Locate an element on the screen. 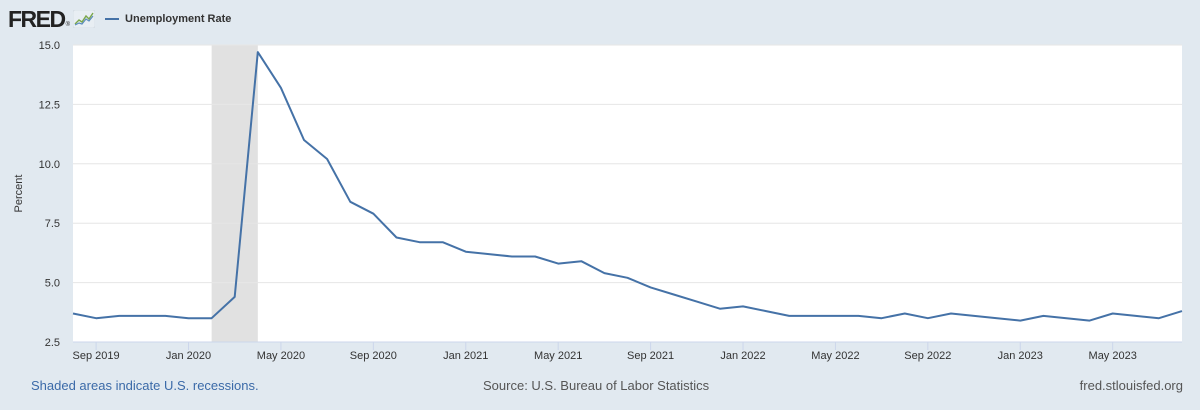 The width and height of the screenshot is (1200, 410). legend: Unemployment Rate is located at coordinates (168, 19).